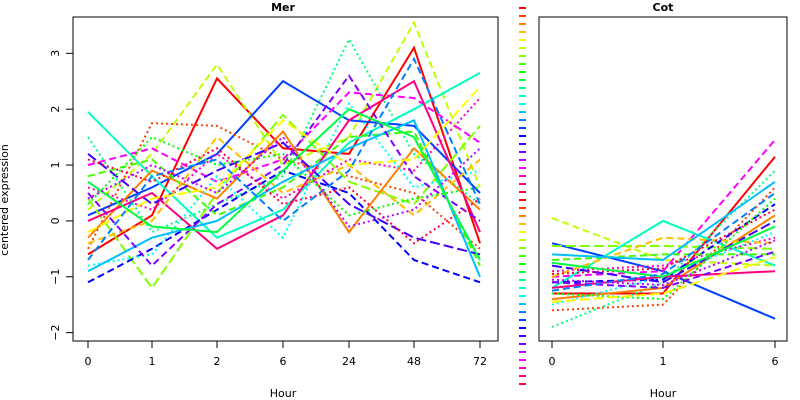 The height and width of the screenshot is (400, 800). Describe the element at coordinates (663, 7) in the screenshot. I see `panel-cot-title: Cot` at that location.